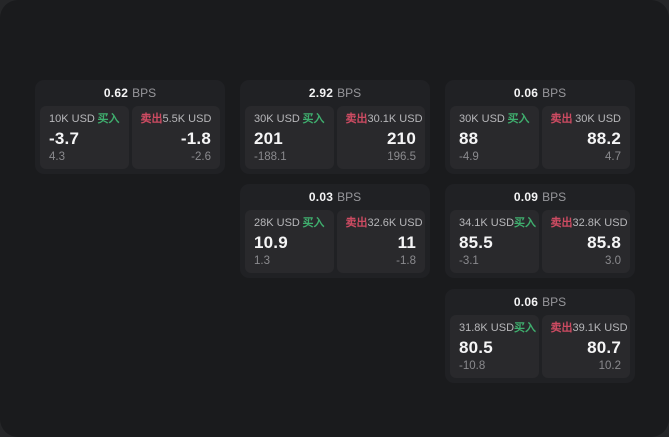 The image size is (669, 437). I want to click on sell-quote-panel: 卖出 30K USD 88.2 4.7, so click(585, 137).